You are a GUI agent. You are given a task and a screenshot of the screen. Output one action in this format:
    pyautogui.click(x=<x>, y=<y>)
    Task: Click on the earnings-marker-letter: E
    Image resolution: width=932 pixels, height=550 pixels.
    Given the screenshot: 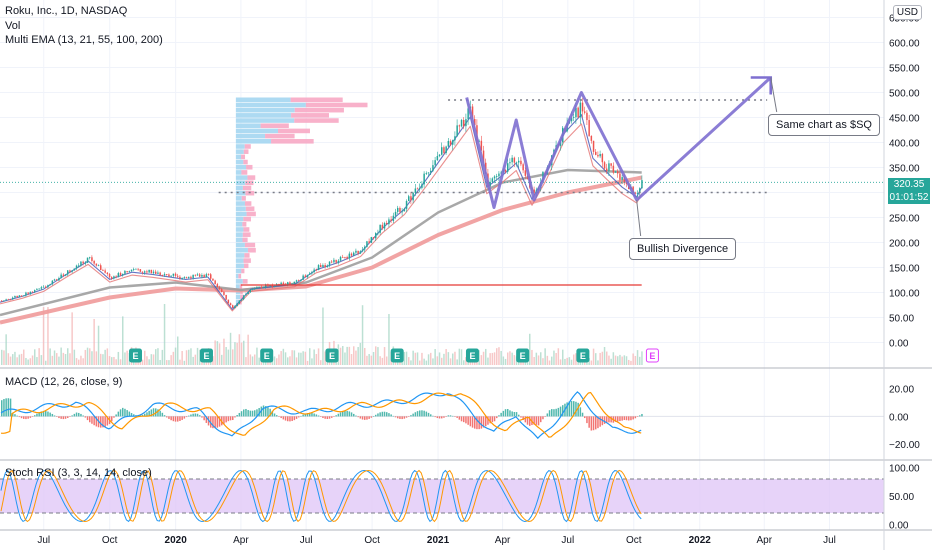 What is the action you would take?
    pyautogui.click(x=332, y=356)
    